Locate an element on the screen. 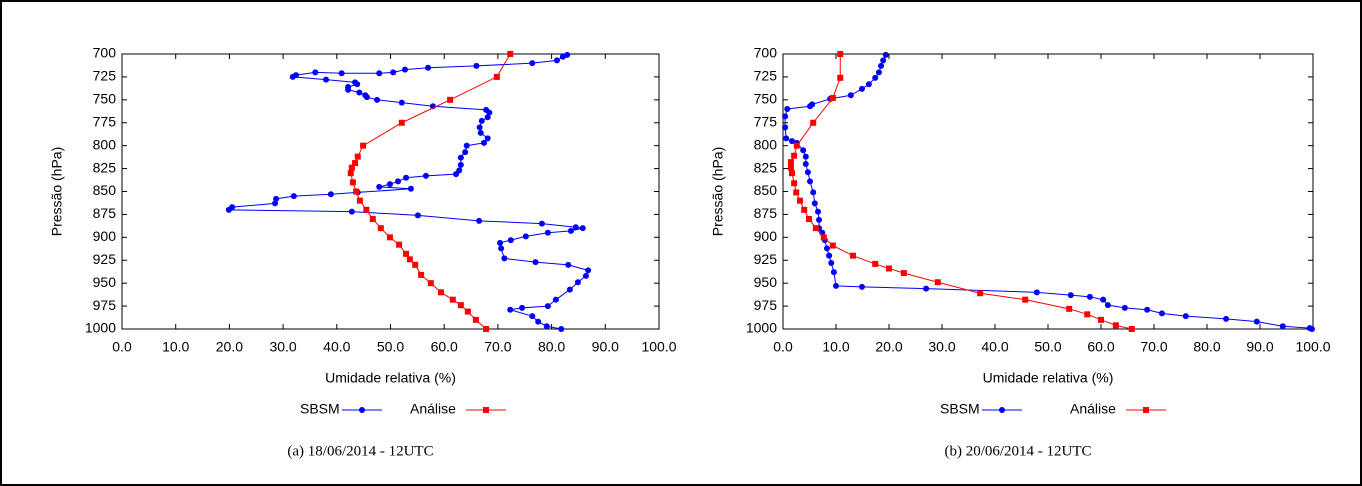 This screenshot has height=486, width=1362. y-tick-label: 925 is located at coordinates (766, 259).